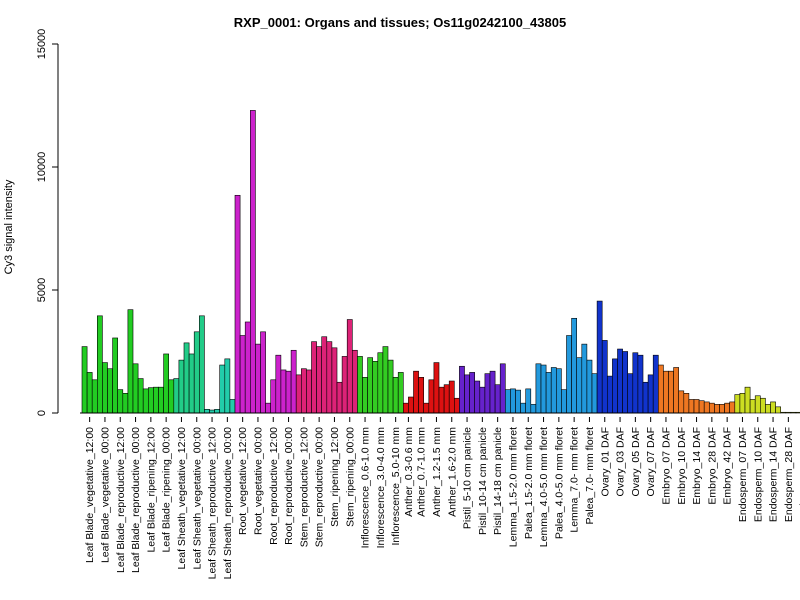 This screenshot has height=600, width=800. Describe the element at coordinates (274, 486) in the screenshot. I see `x-tick-label: Root_reproductive_12:00` at that location.